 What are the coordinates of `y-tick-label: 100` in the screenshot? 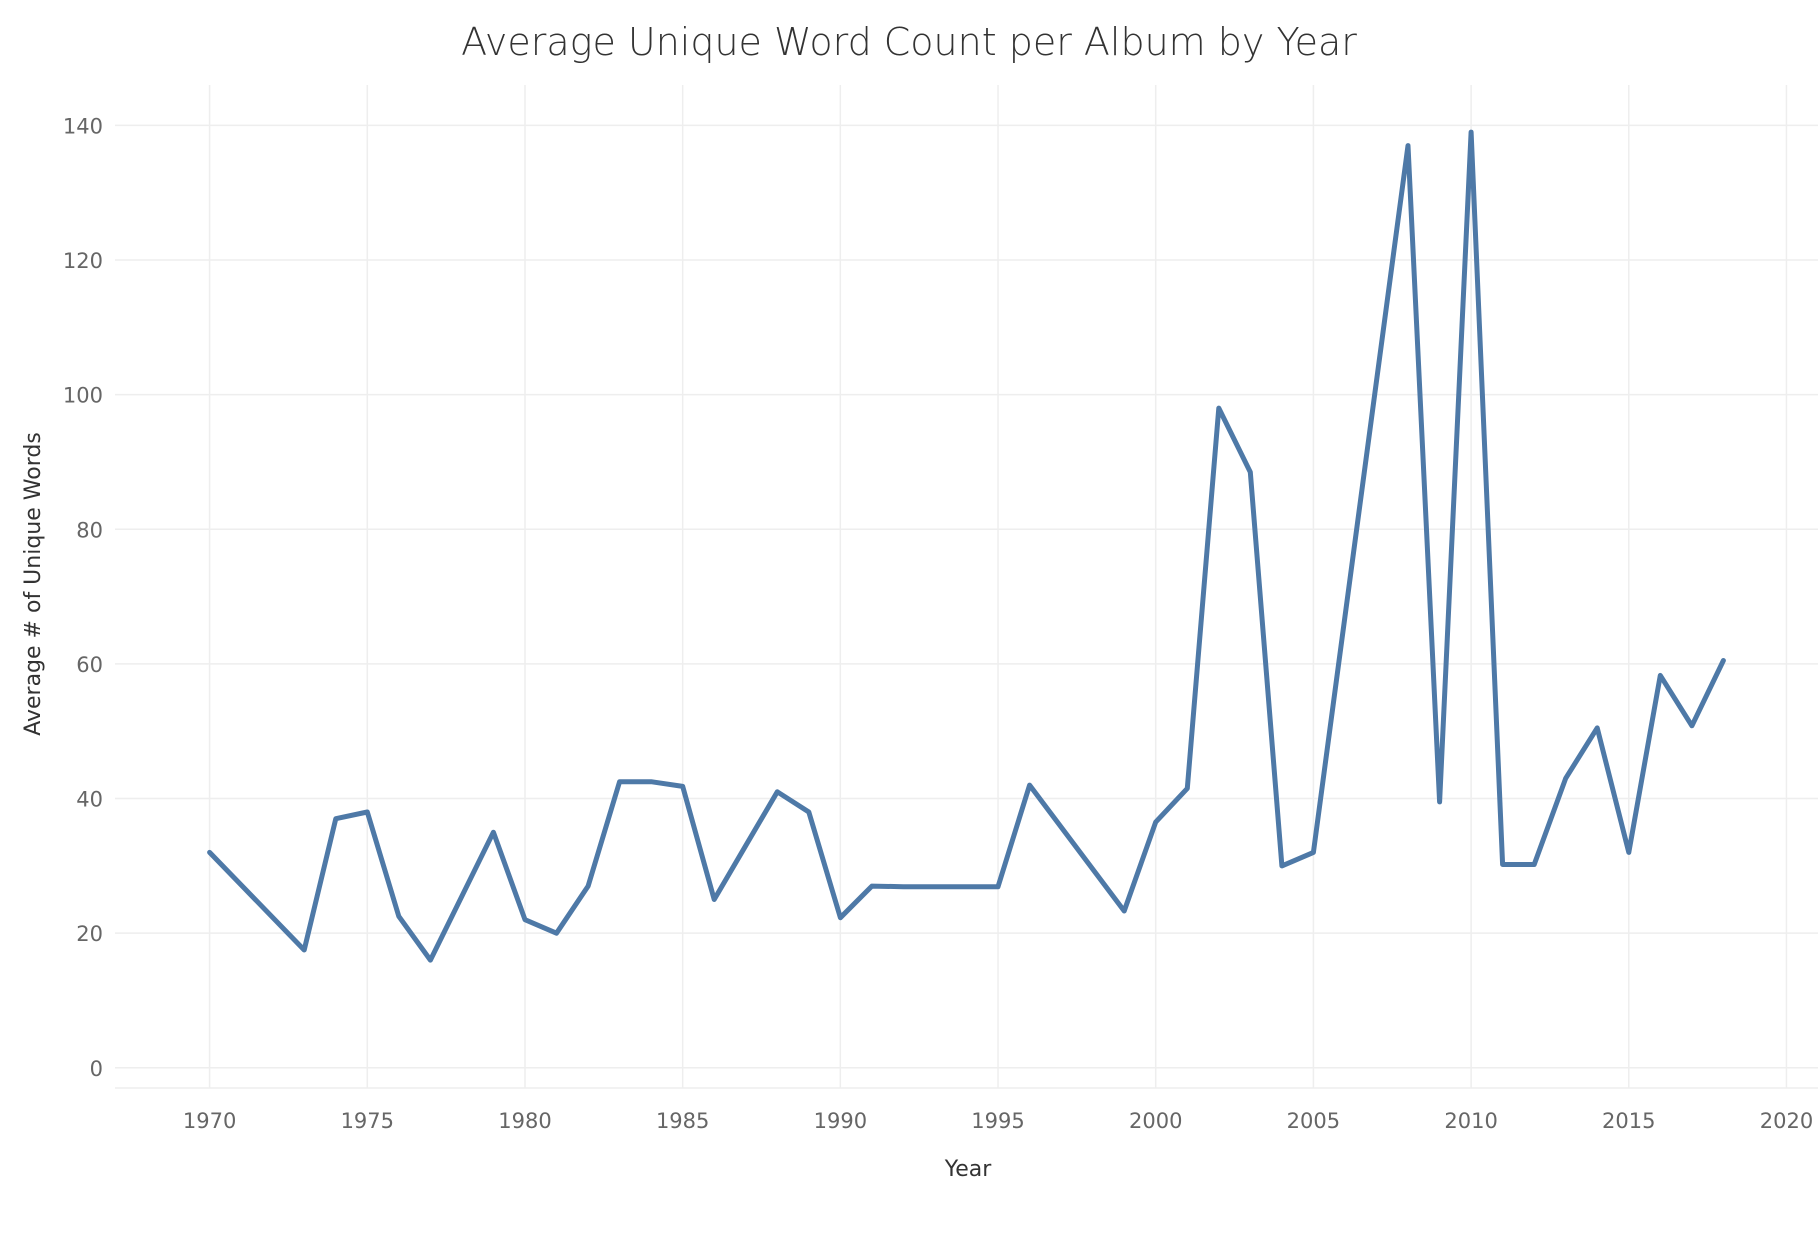 It's located at (83, 396).